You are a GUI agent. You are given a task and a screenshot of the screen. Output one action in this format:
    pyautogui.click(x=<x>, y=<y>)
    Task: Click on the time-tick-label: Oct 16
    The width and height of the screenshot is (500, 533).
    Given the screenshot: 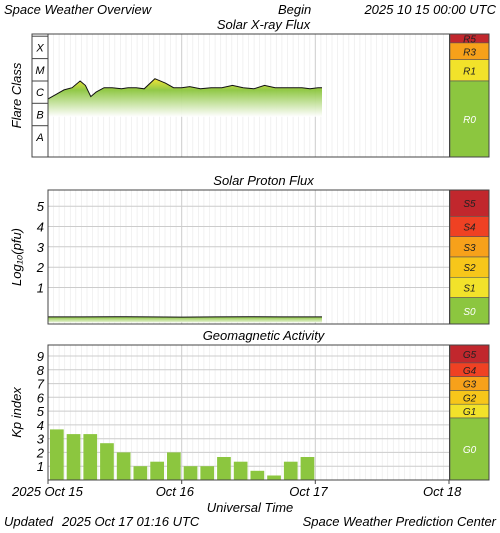 What is the action you would take?
    pyautogui.click(x=175, y=491)
    